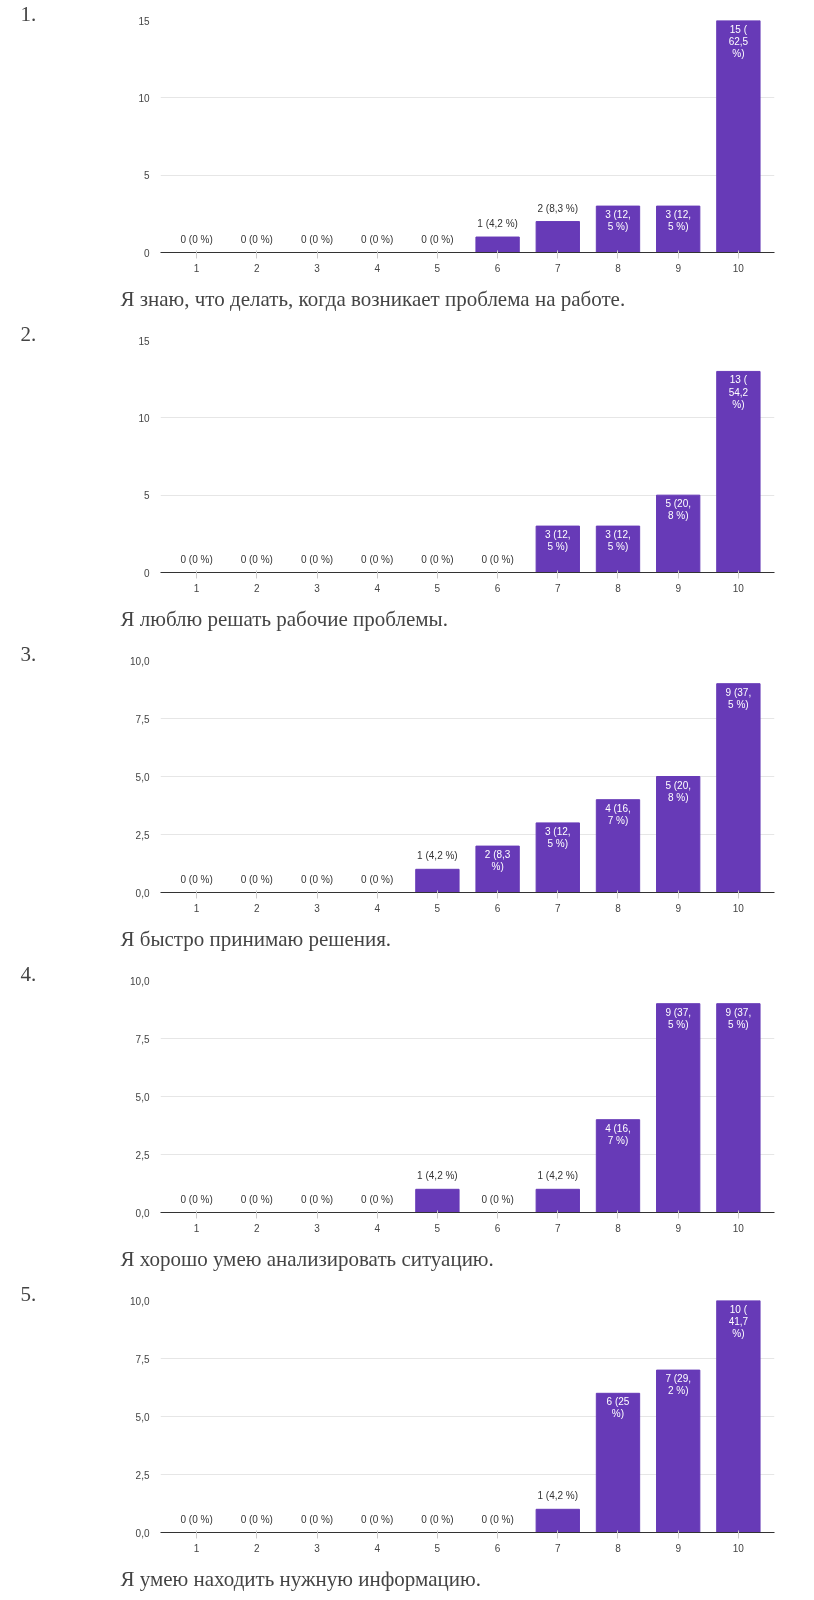  Describe the element at coordinates (618, 1408) in the screenshot. I see `data-label: 6 (25 %)` at that location.